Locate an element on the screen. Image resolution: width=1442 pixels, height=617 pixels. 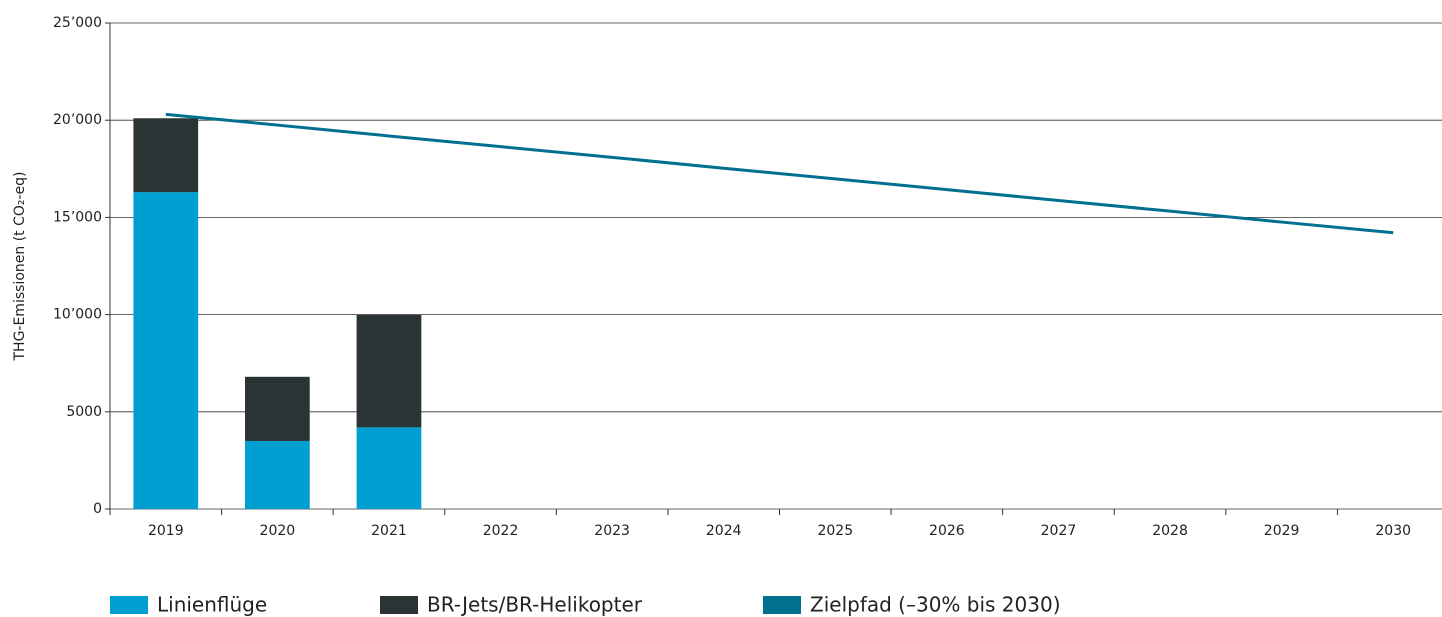
x-tick-label: 2029 is located at coordinates (1282, 531).